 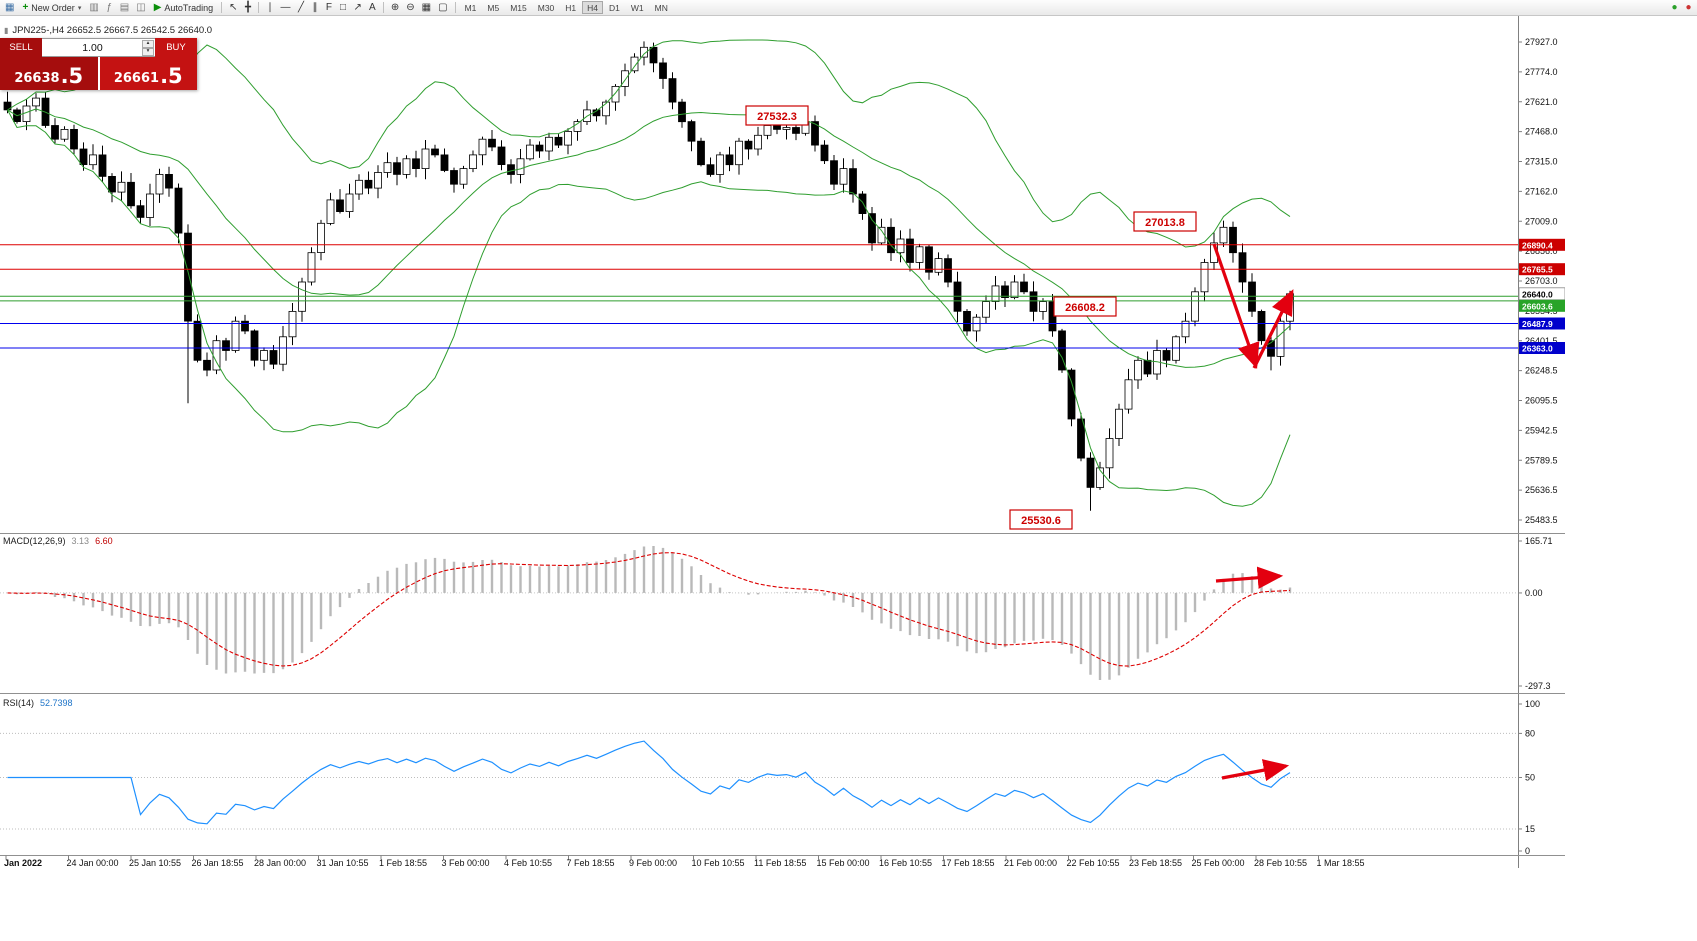 I want to click on timeframe-button-h1: H1, so click(x=570, y=7).